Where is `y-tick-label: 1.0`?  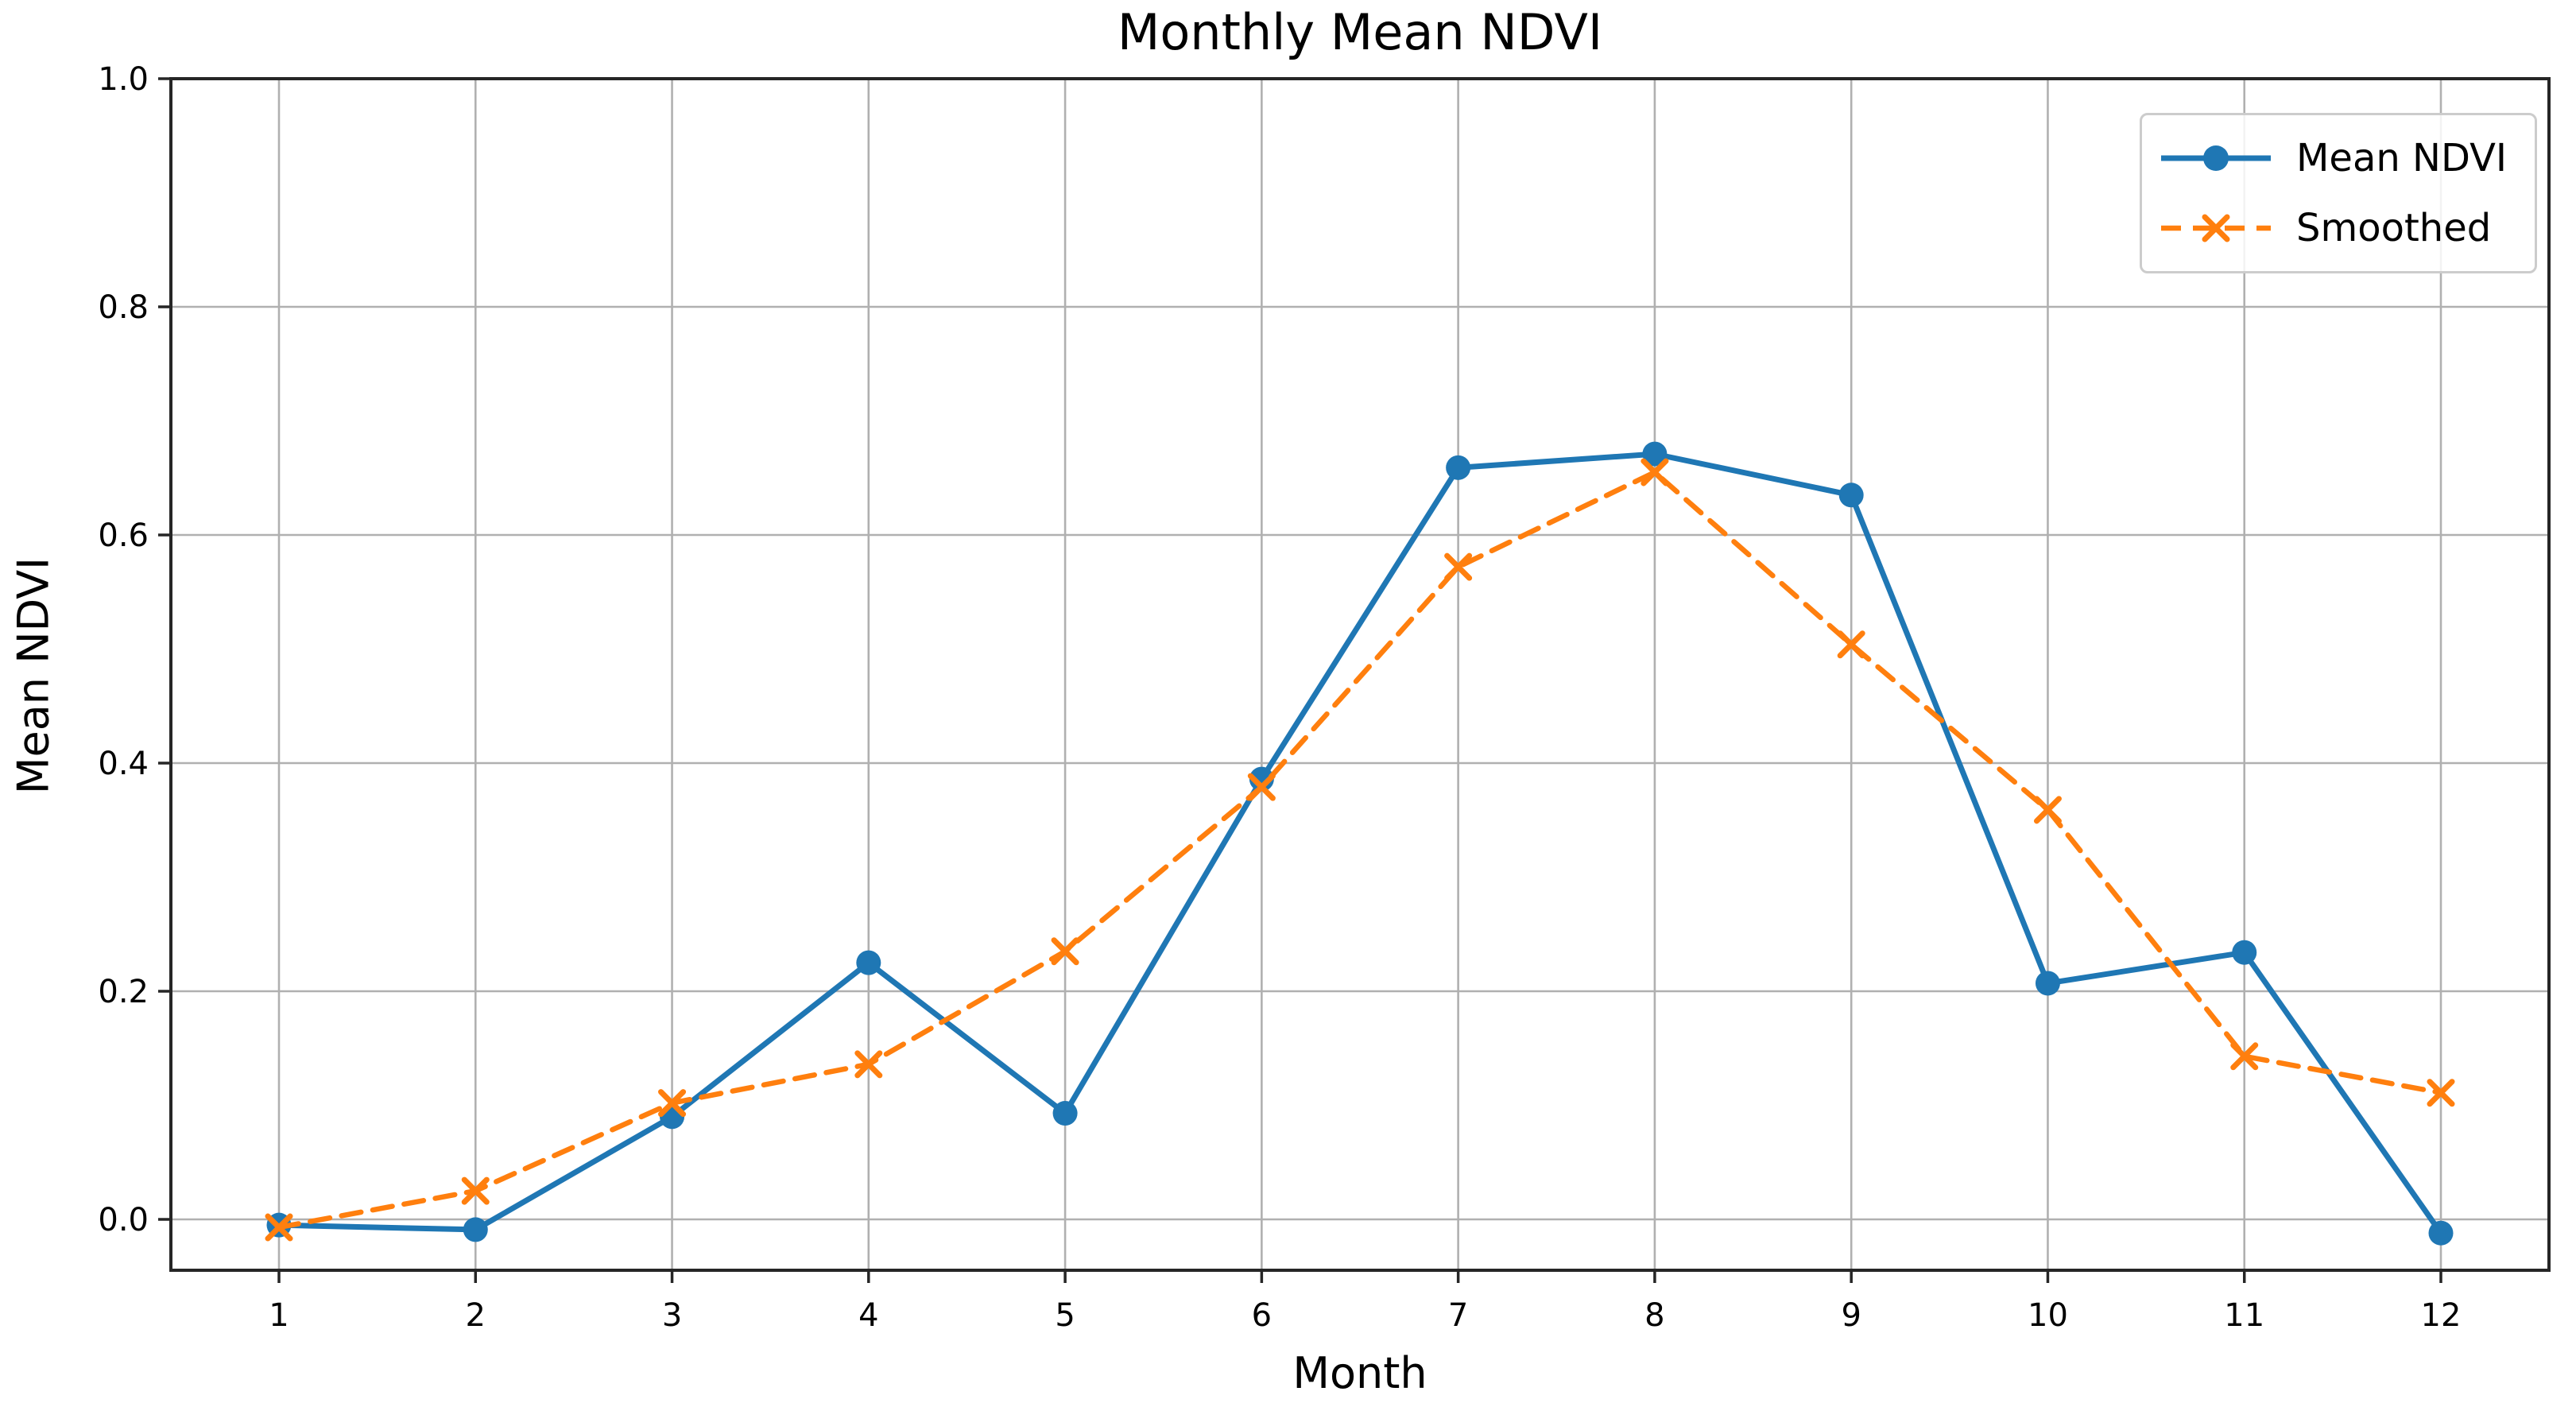
y-tick-label: 1.0 is located at coordinates (123, 79).